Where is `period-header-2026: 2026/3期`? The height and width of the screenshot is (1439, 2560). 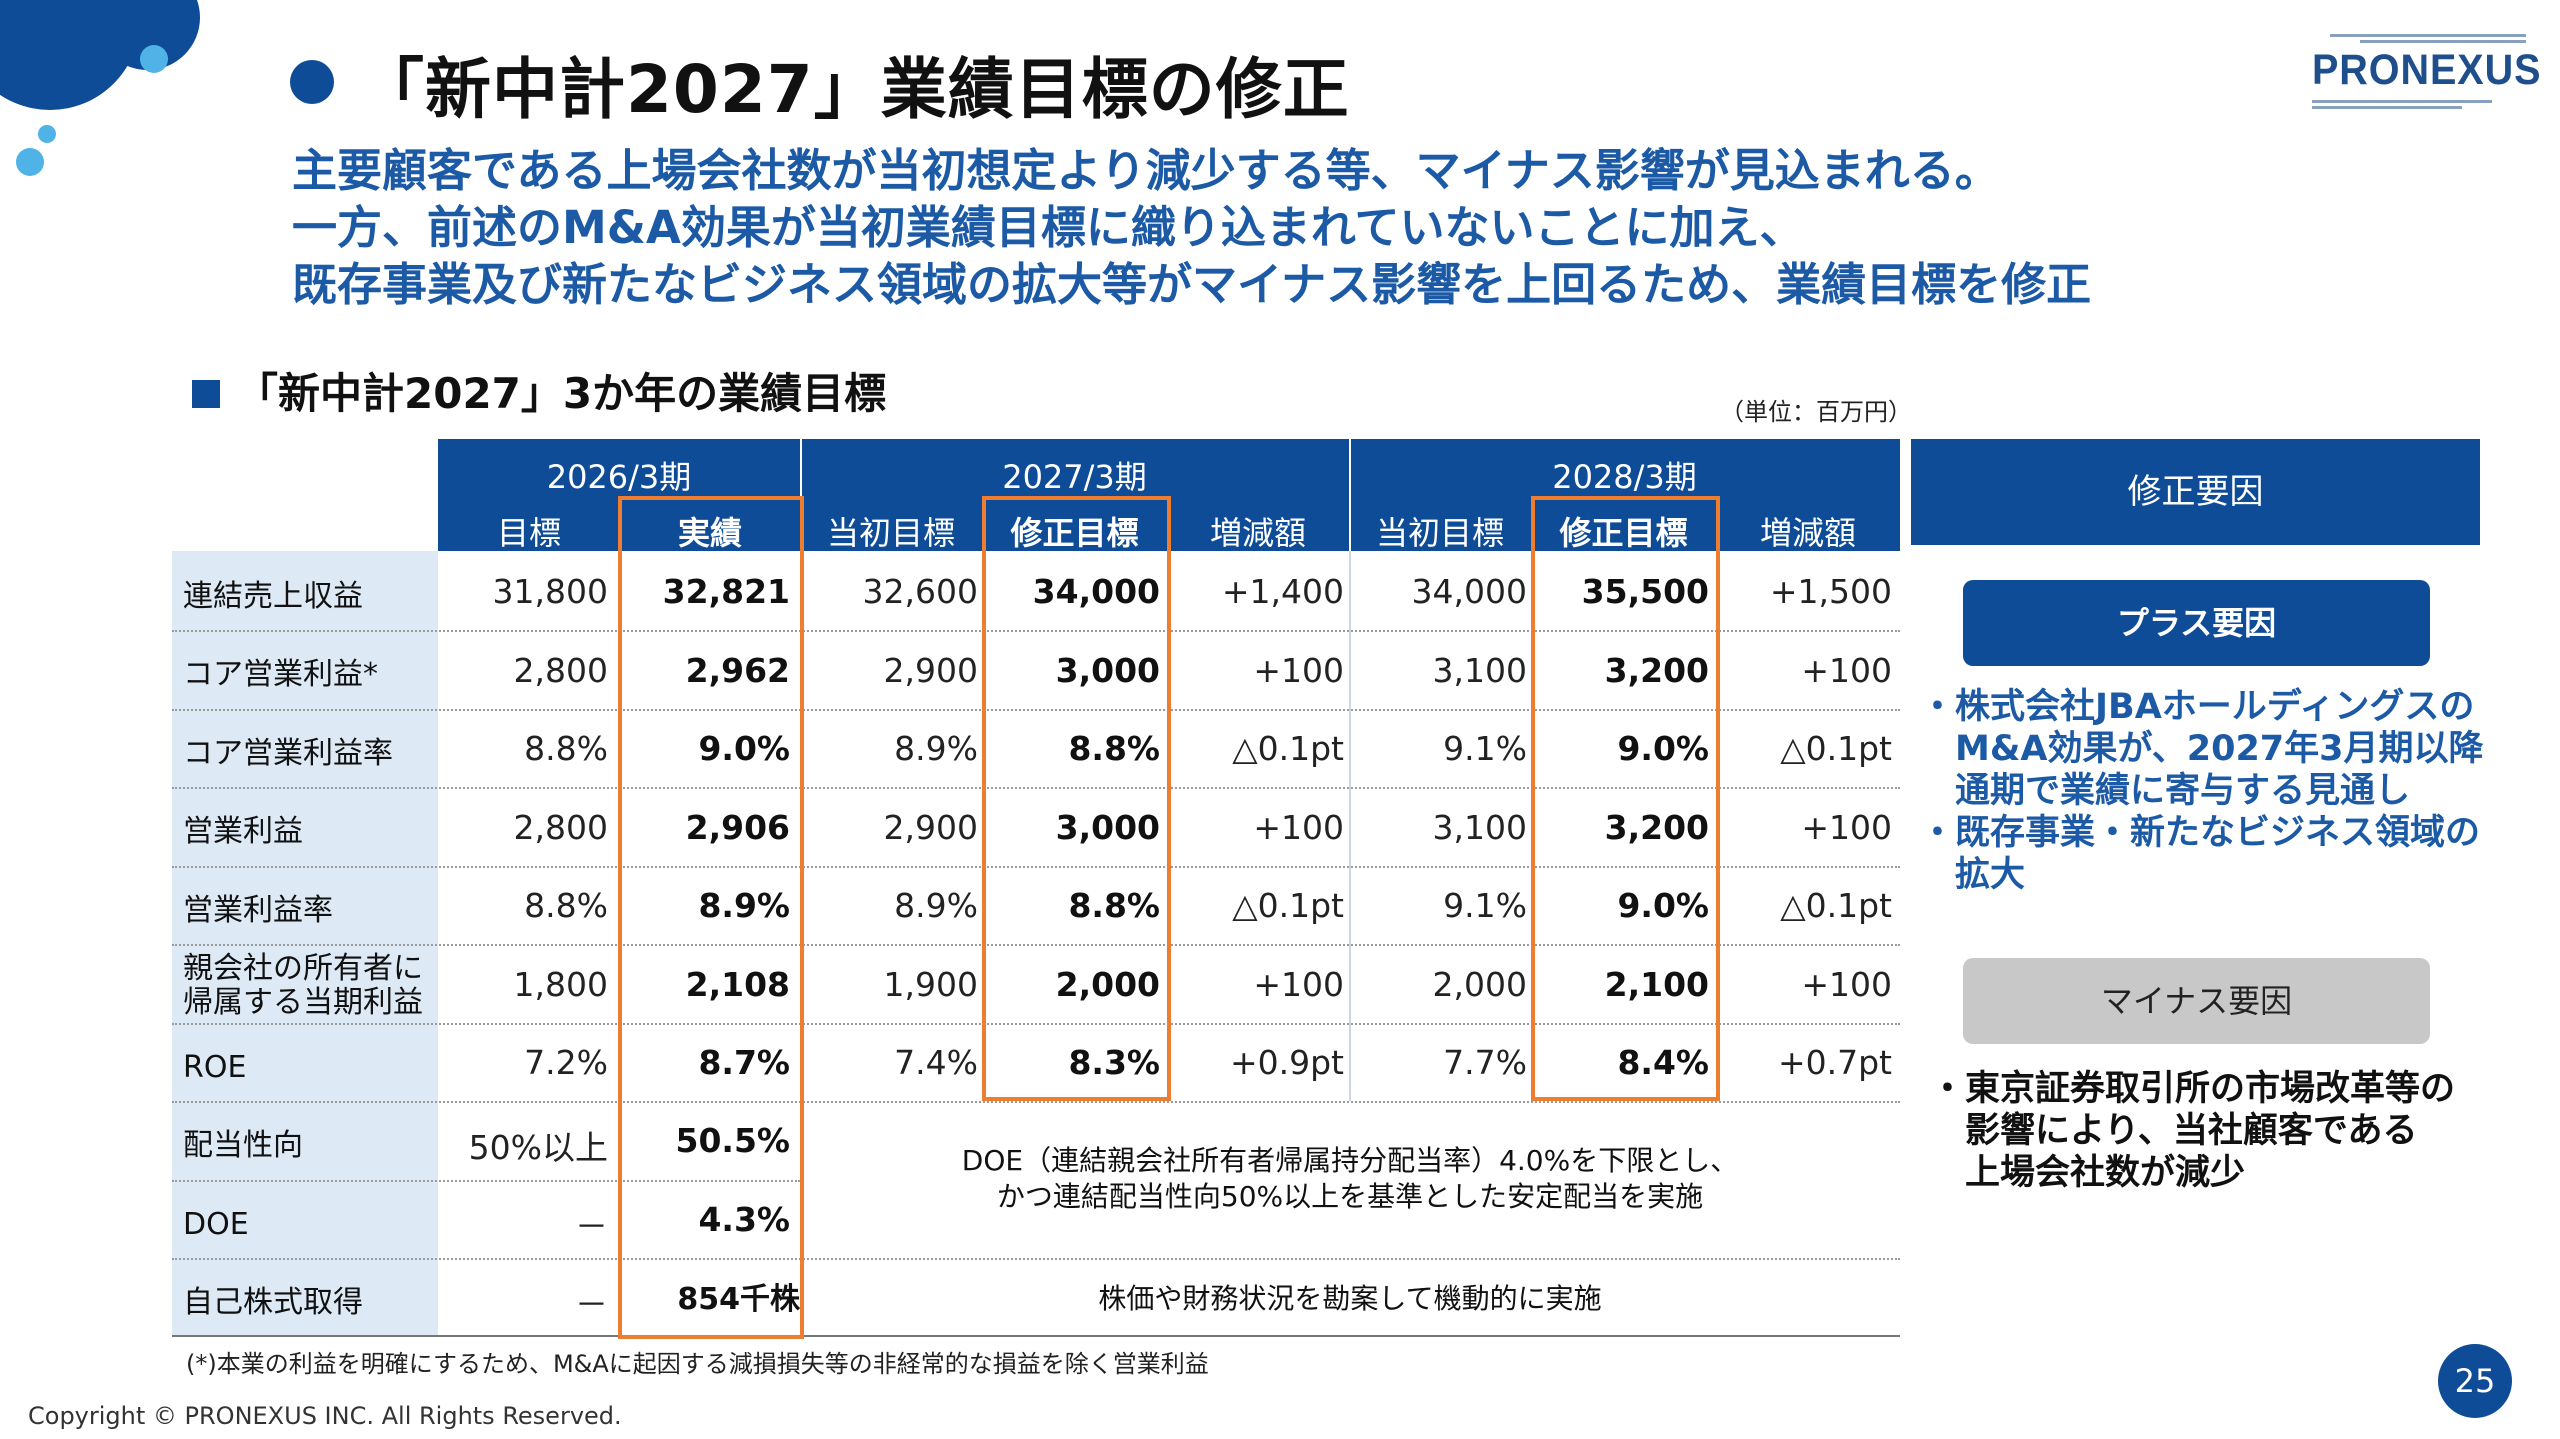
period-header-2026: 2026/3期 is located at coordinates (619, 477).